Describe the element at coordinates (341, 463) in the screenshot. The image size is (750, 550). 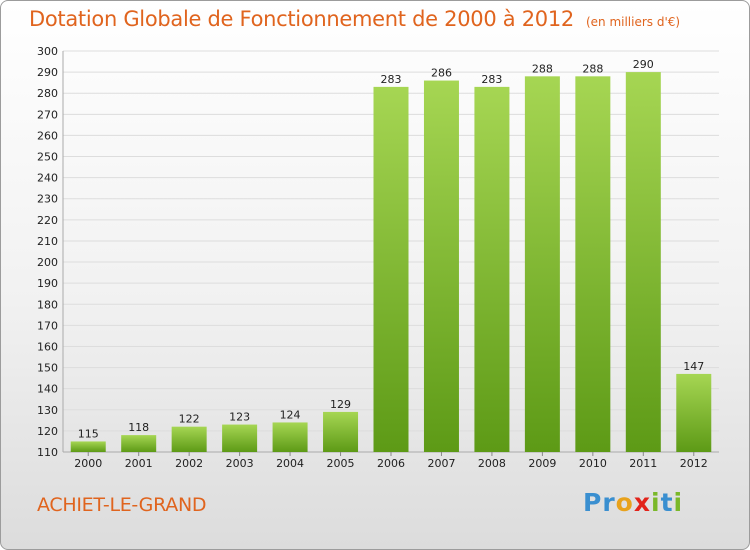
I see `x-tick-label: 2005` at that location.